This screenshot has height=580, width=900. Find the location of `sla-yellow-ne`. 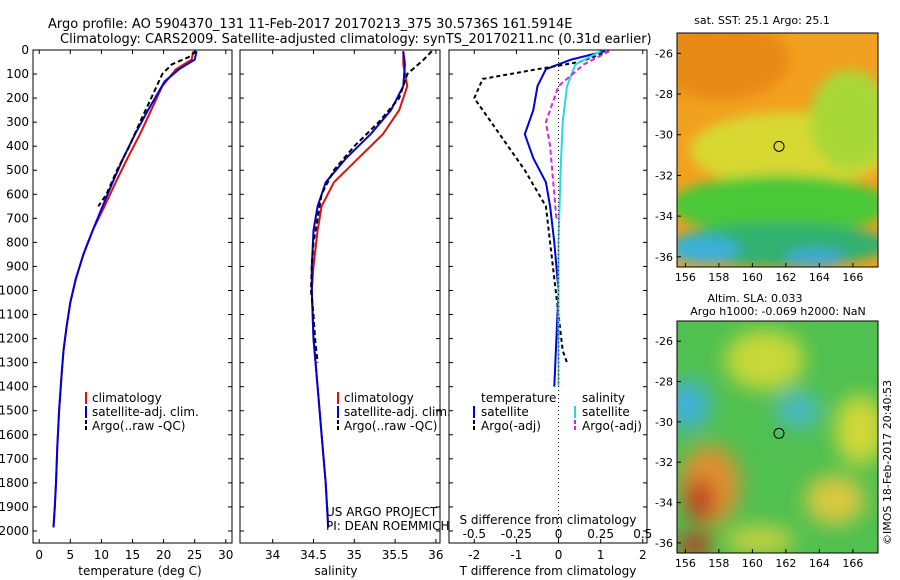

sla-yellow-ne is located at coordinates (765, 360).